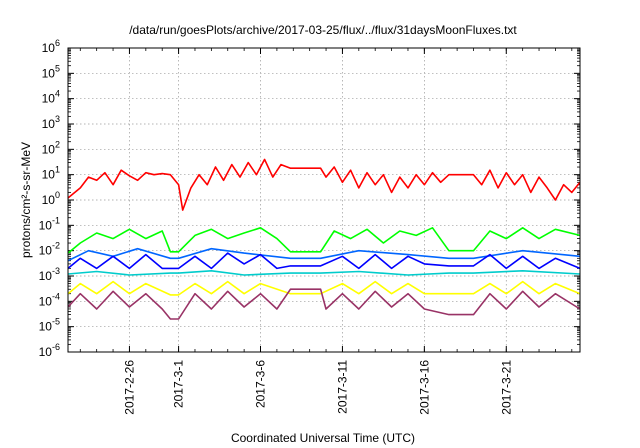  Describe the element at coordinates (179, 384) in the screenshot. I see `x-tick-label: 2017-3-1` at that location.